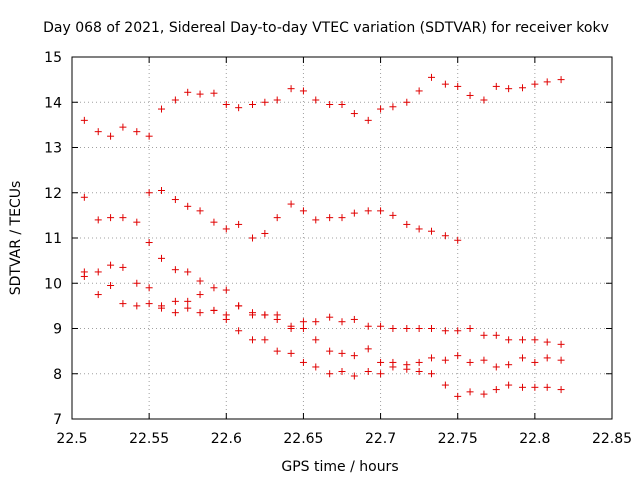 The width and height of the screenshot is (640, 484). I want to click on y-tick-label: 15, so click(53, 58).